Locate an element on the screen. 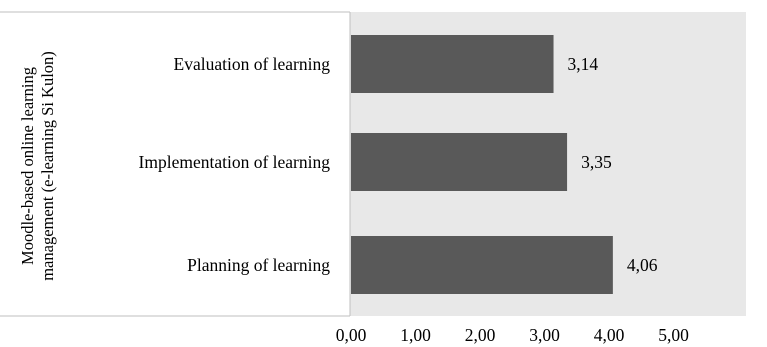 The width and height of the screenshot is (767, 347). y-axis-title-line-1: Moodle-based online learning is located at coordinates (27, 166).